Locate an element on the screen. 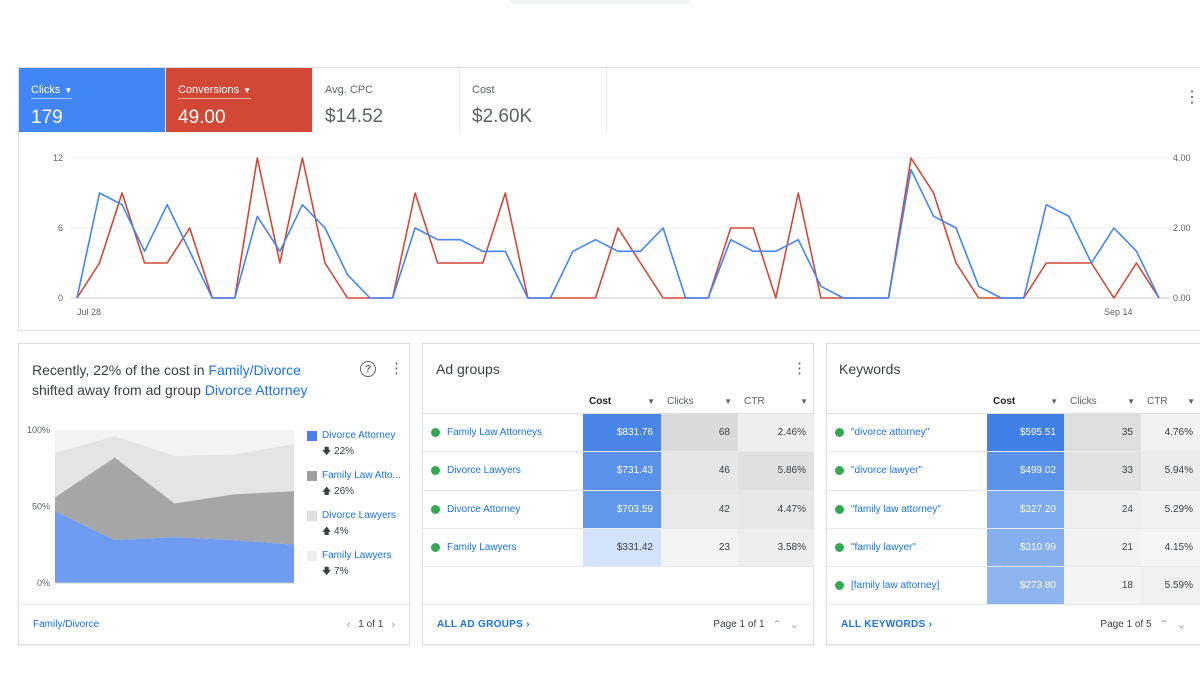 The height and width of the screenshot is (675, 1200). ad-group-row: Family Lawyers $331.42 23 3.58% is located at coordinates (618, 548).